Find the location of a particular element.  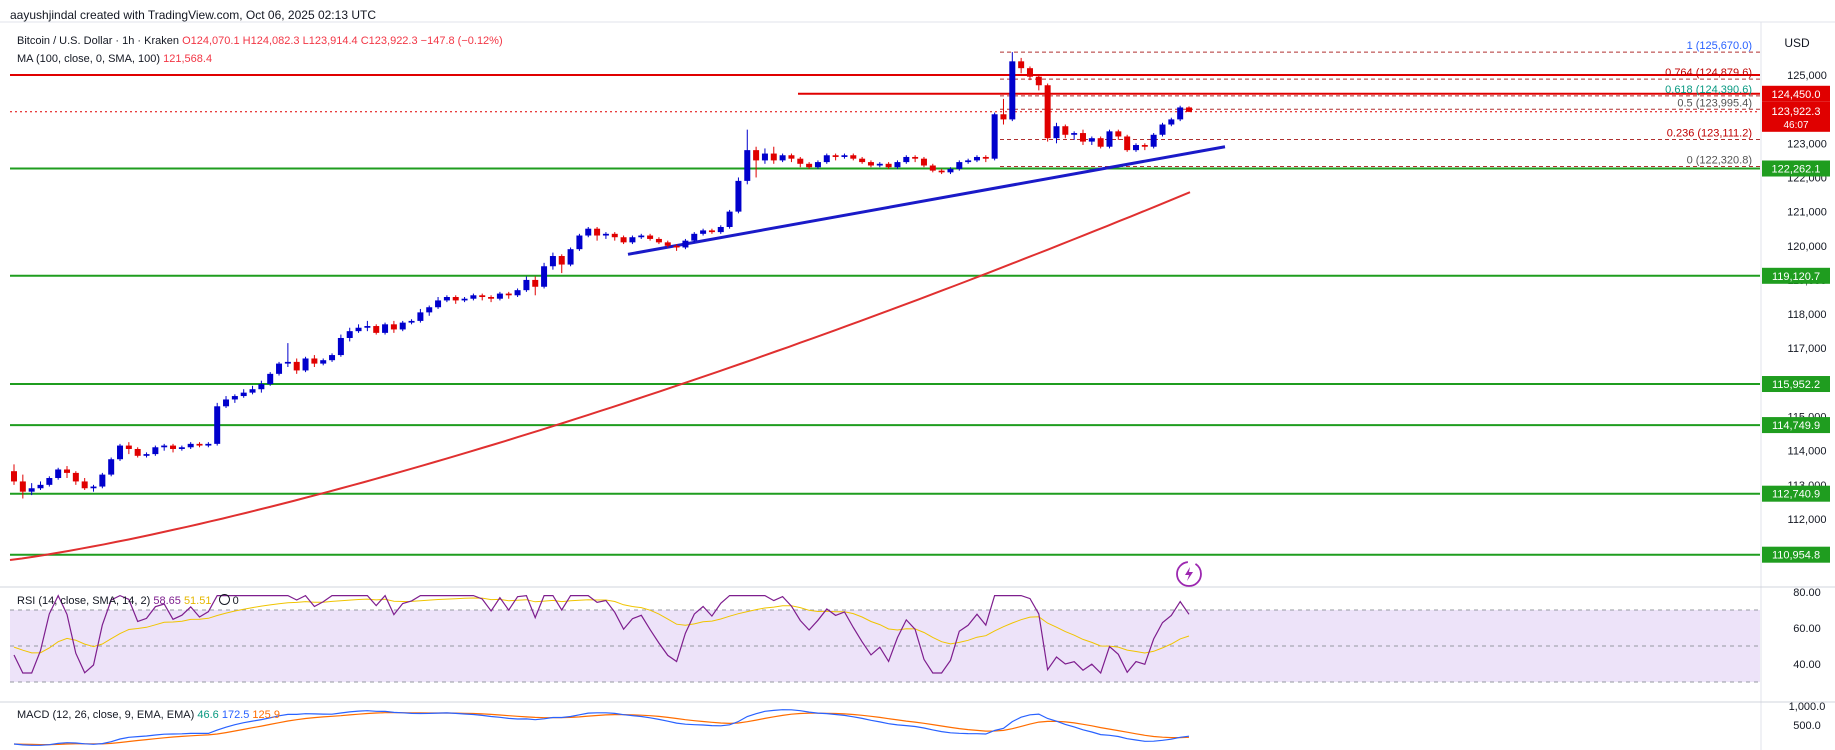

current-price-label: 123,922.3 is located at coordinates (1796, 112).